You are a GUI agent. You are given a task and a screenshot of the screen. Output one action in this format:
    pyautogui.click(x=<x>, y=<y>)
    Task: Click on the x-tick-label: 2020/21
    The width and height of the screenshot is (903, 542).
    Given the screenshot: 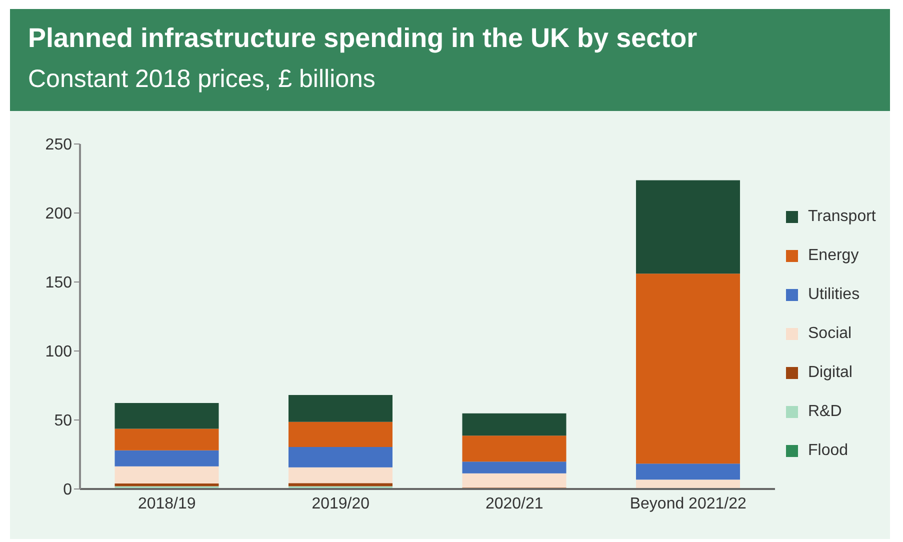 What is the action you would take?
    pyautogui.click(x=514, y=503)
    